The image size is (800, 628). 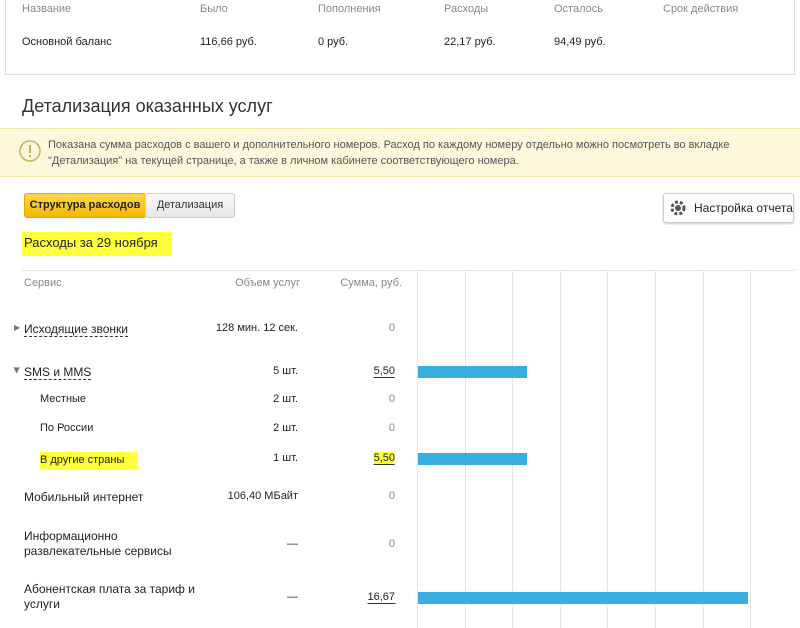 What do you see at coordinates (256, 328) in the screenshot?
I see `service-volume: 128 мин. 12 сек.` at bounding box center [256, 328].